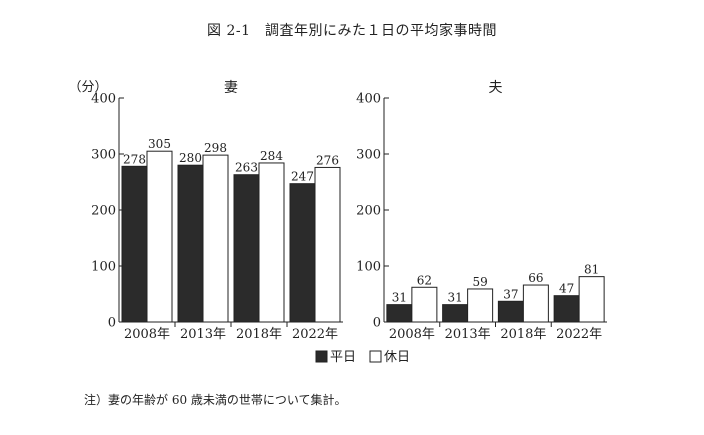 The width and height of the screenshot is (704, 435). What do you see at coordinates (321, 356) in the screenshot?
I see `legend-swatch-weekday` at bounding box center [321, 356].